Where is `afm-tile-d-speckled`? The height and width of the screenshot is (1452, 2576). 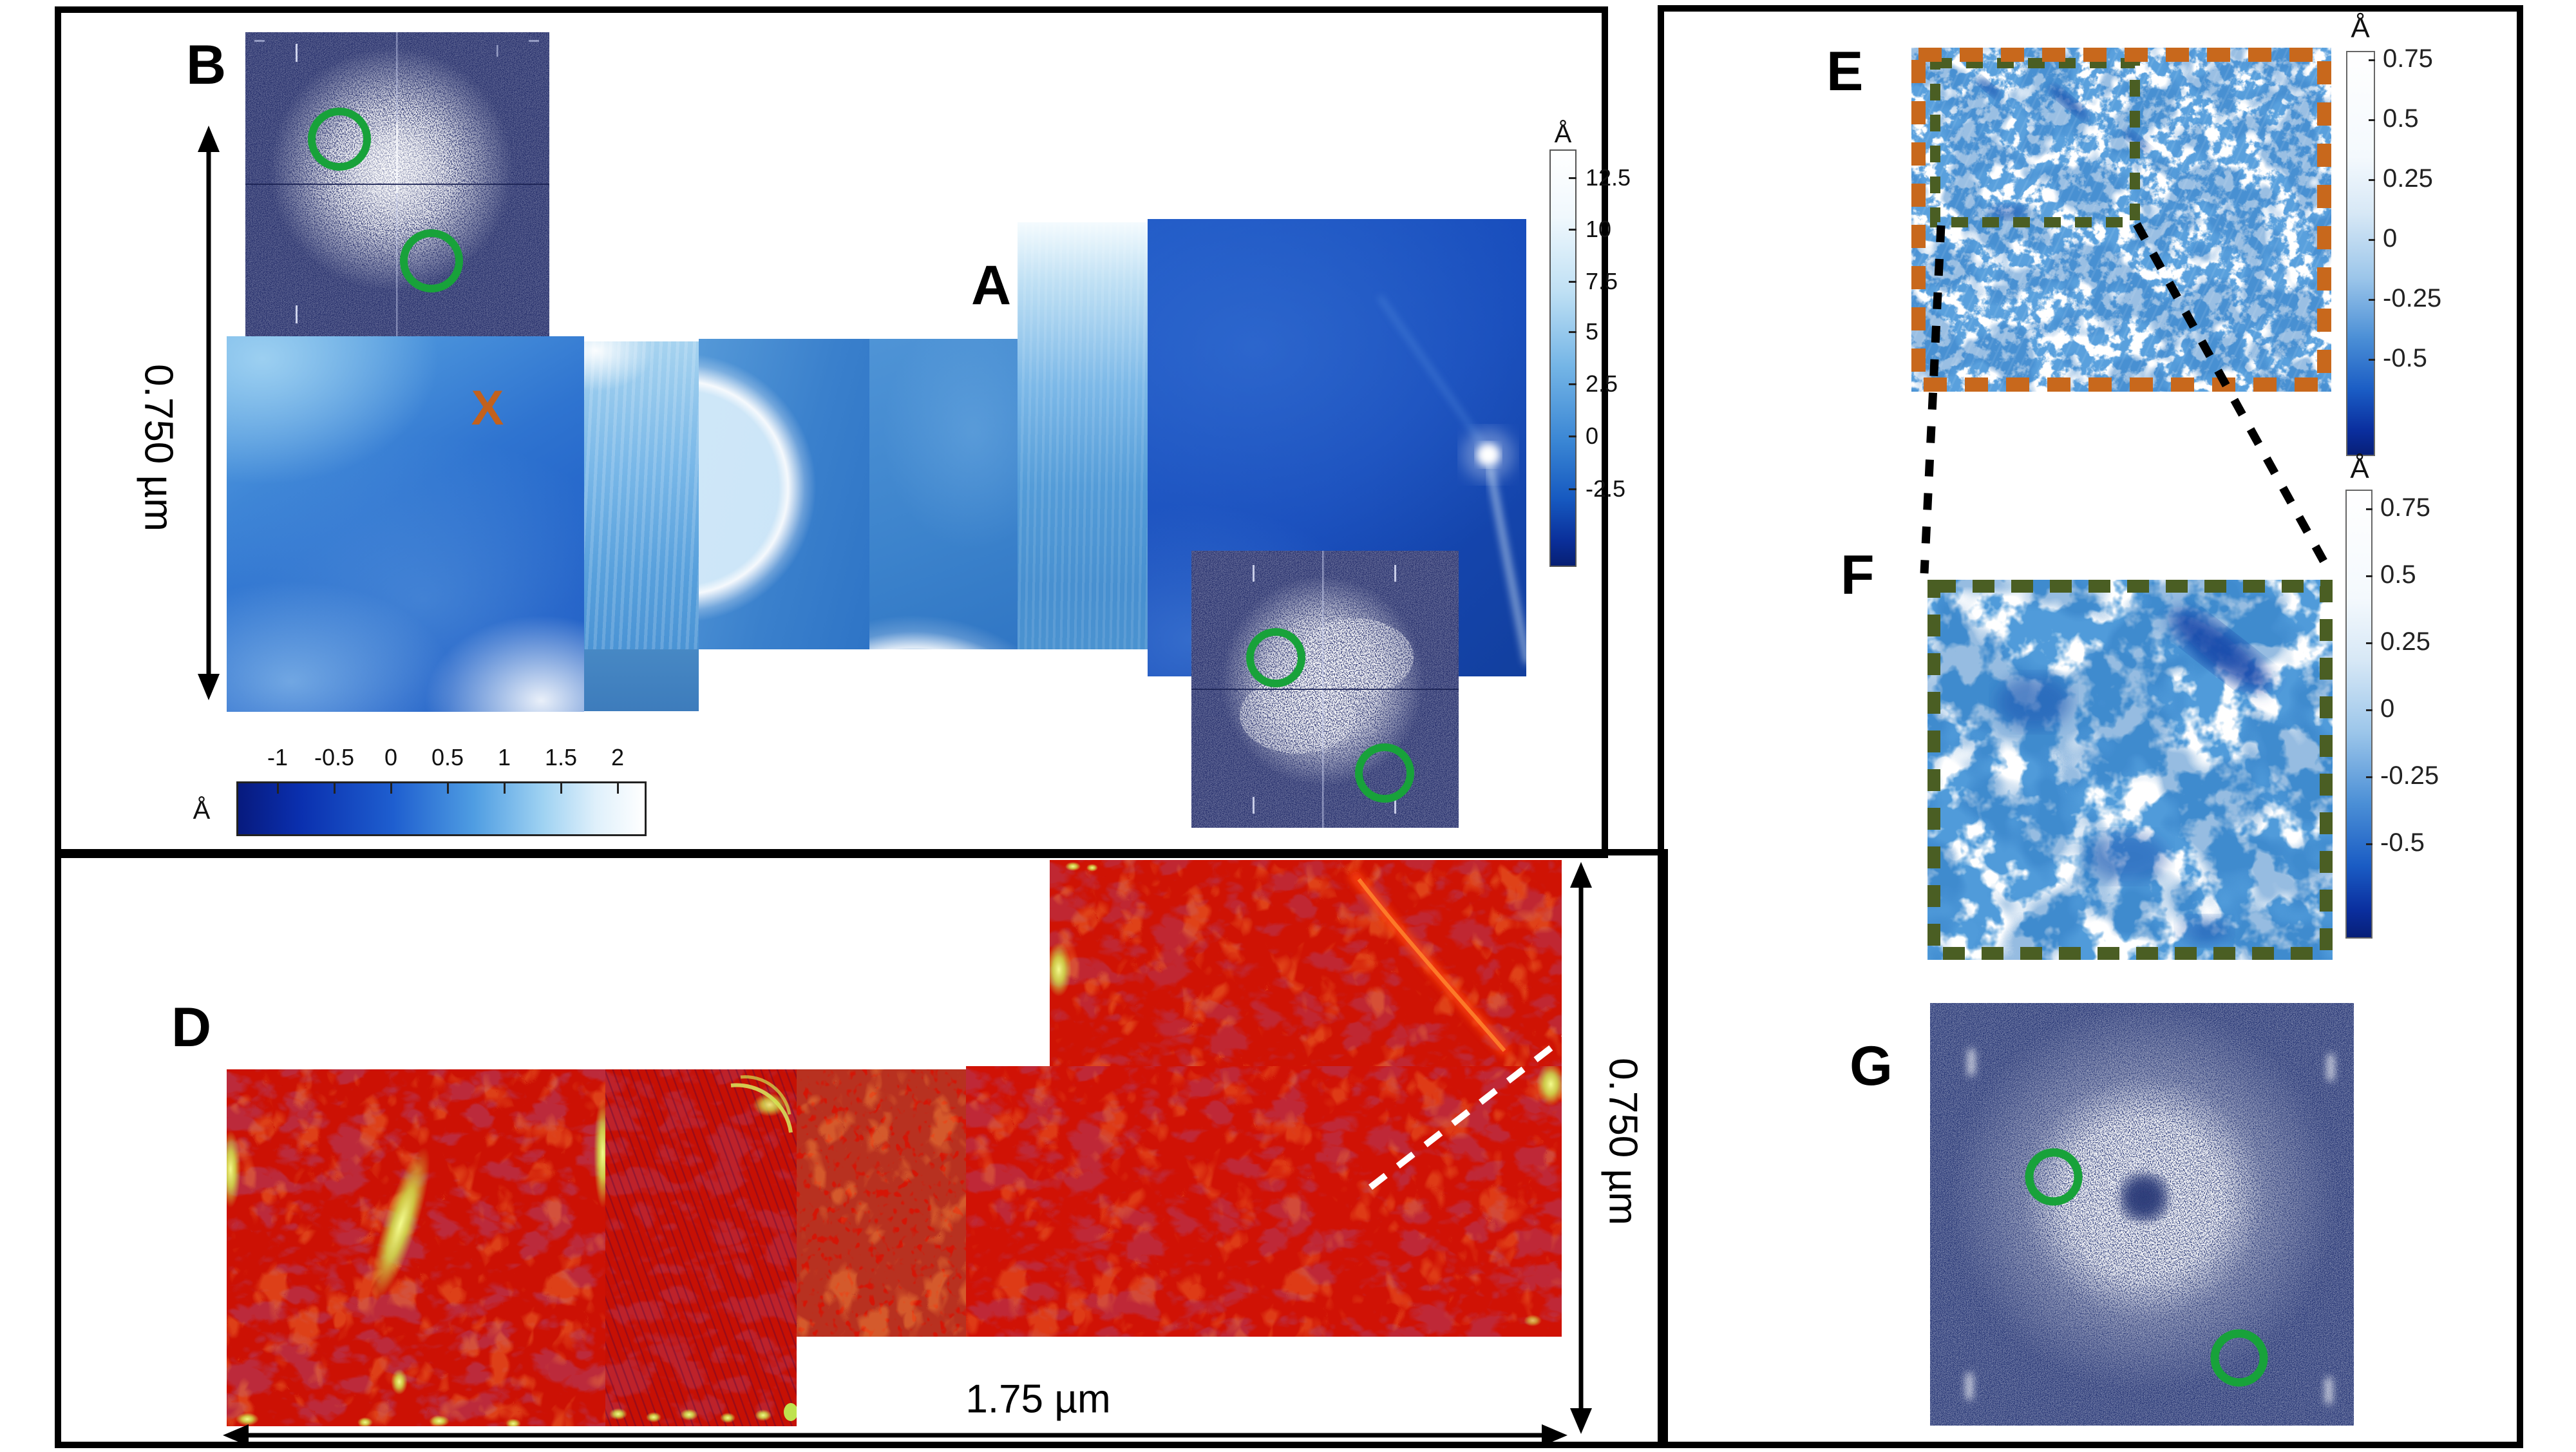
afm-tile-d-speckled is located at coordinates (881, 1203).